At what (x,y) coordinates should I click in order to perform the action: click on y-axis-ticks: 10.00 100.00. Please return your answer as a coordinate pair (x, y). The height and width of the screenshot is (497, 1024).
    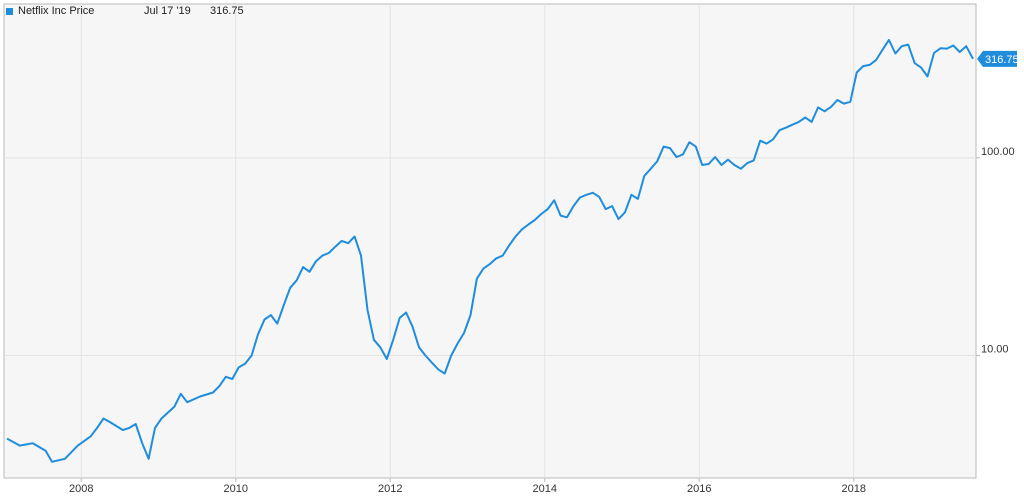
    Looking at the image, I should click on (995, 251).